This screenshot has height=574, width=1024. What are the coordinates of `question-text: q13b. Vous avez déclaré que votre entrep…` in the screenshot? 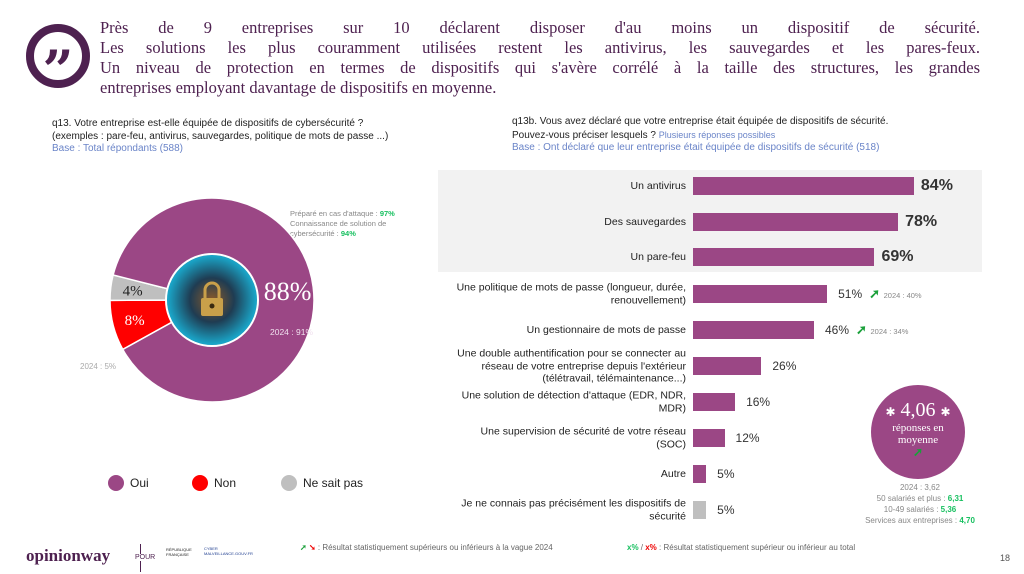 It's located at (700, 121).